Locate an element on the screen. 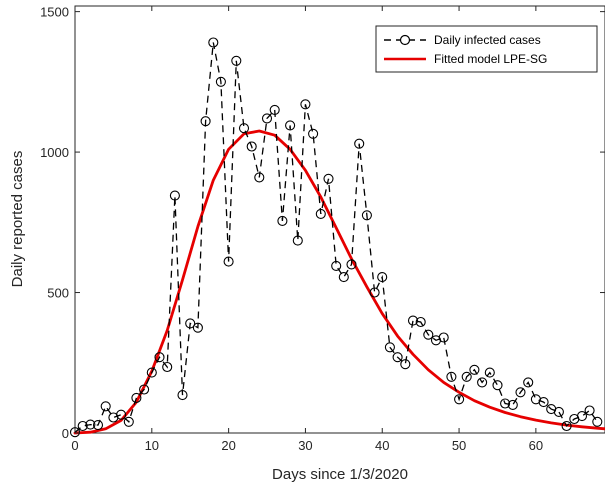 This screenshot has height=486, width=605. x-tick-label: 60 is located at coordinates (536, 445).